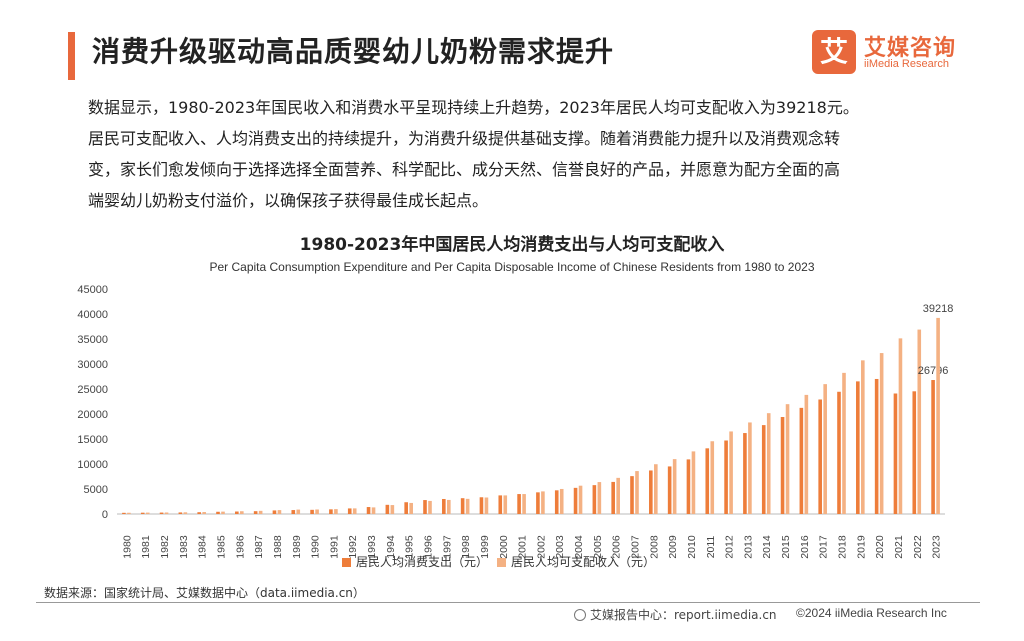 Image resolution: width=1024 pixels, height=641 pixels. I want to click on x-tick-label: 2000, so click(504, 547).